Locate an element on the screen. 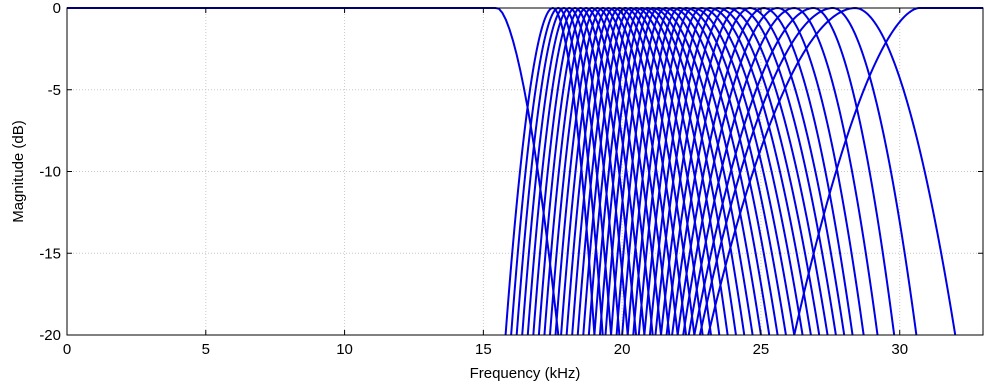 This screenshot has width=984, height=385. x-tick-label: 25 is located at coordinates (761, 349).